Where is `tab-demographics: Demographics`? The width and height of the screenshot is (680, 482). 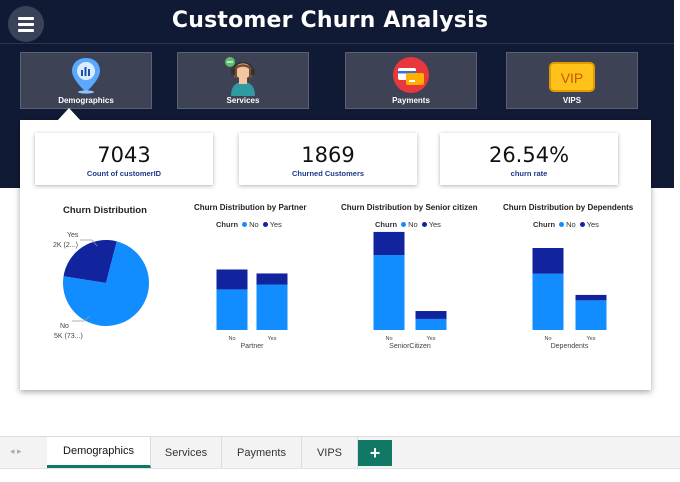
tab-demographics: Demographics is located at coordinates (99, 452).